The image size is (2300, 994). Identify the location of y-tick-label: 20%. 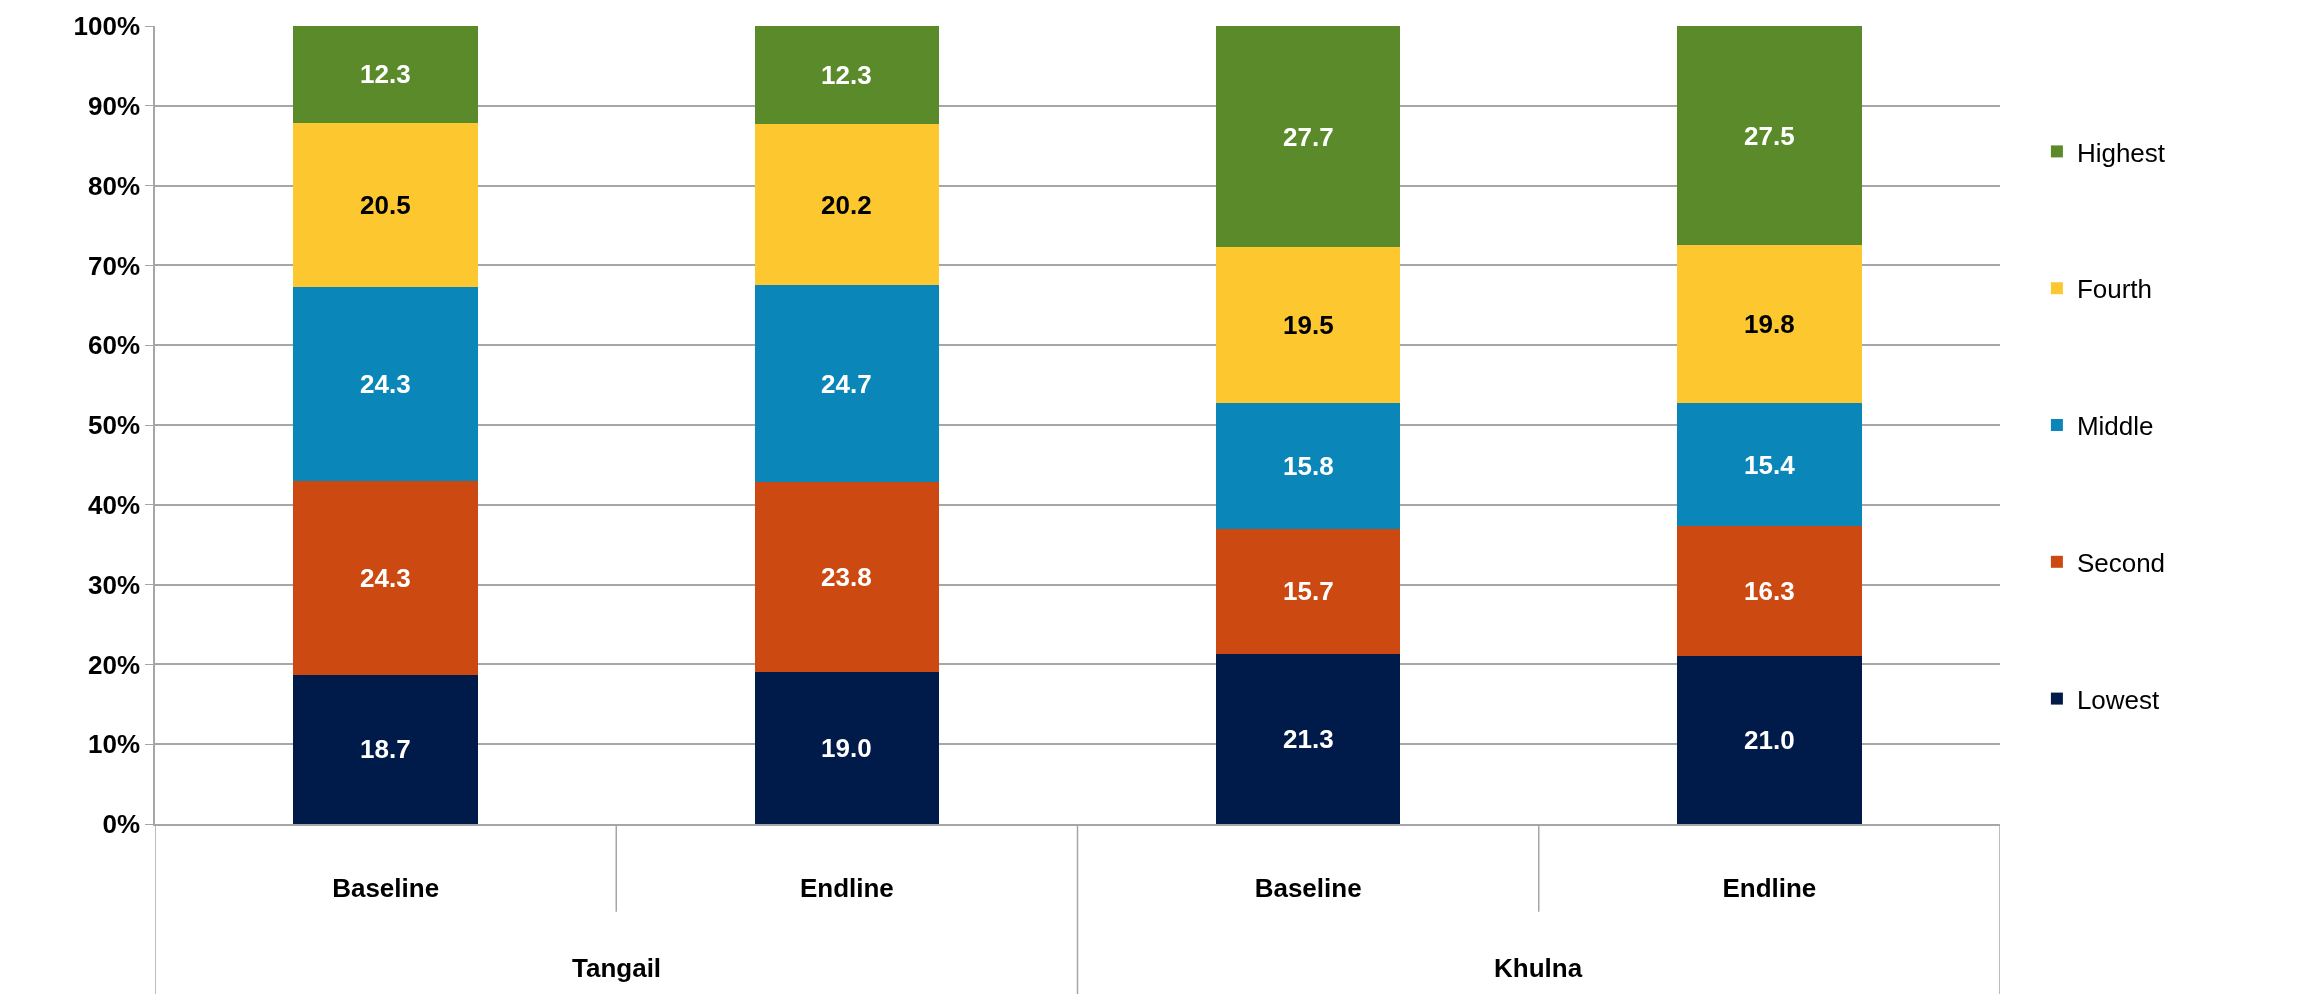
(114, 664).